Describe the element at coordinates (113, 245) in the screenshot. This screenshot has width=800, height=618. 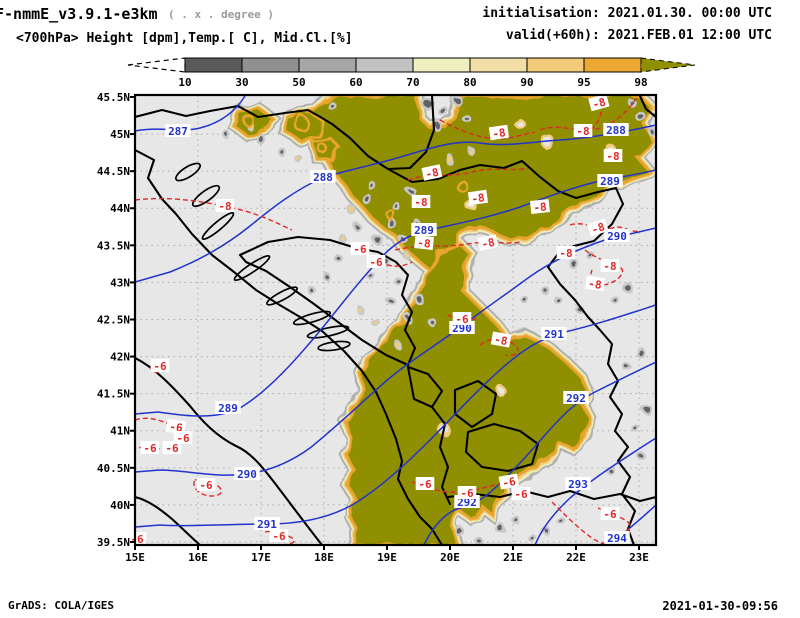
I see `lat-tick-label: 43.5N` at that location.